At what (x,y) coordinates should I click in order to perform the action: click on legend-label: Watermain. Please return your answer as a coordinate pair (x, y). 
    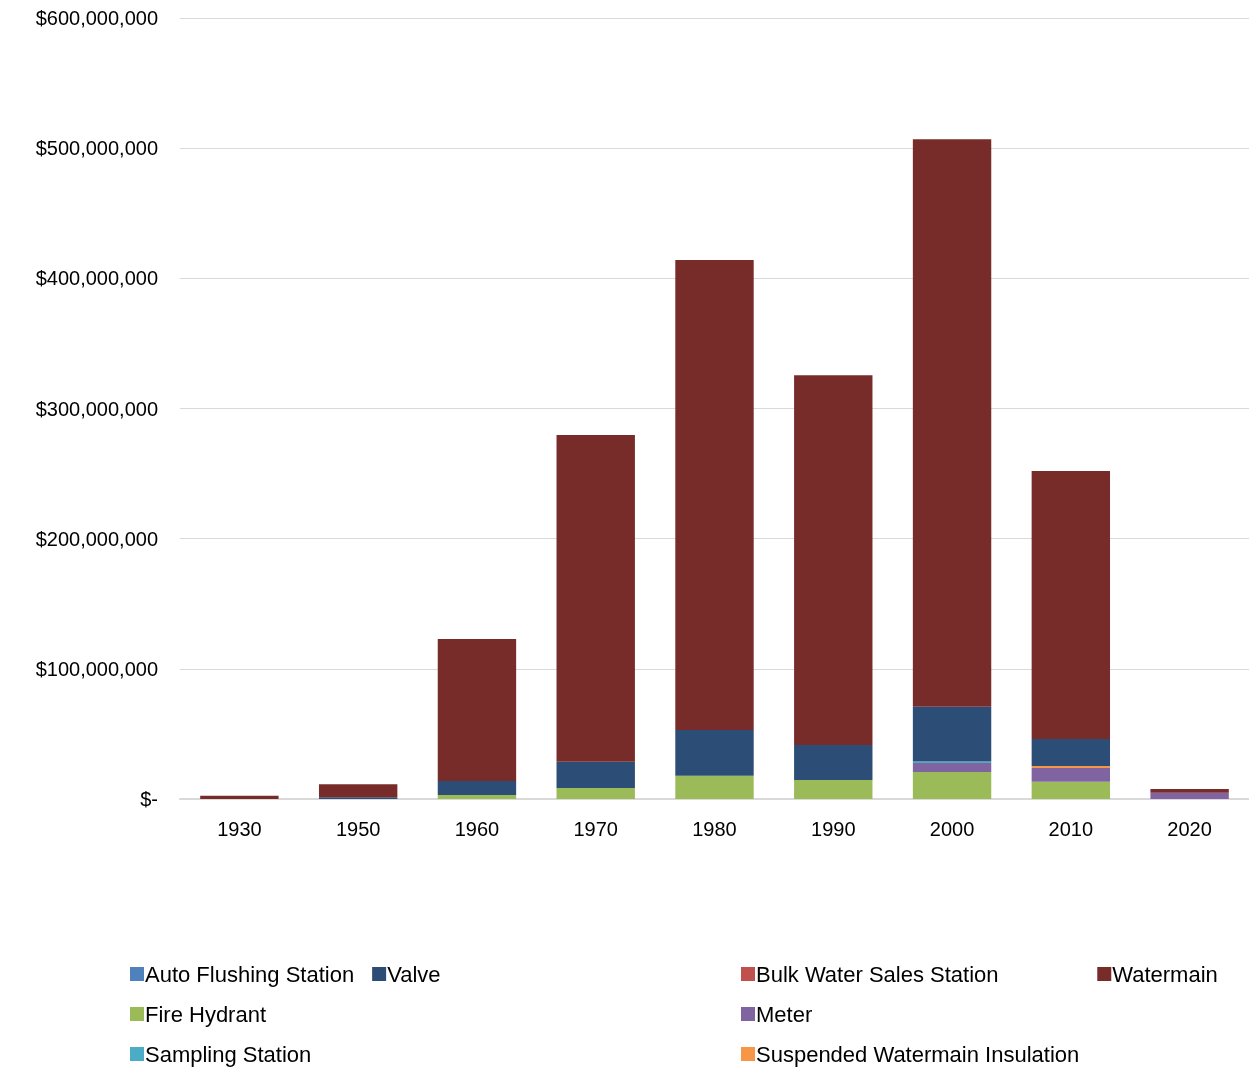
    Looking at the image, I should click on (1165, 974).